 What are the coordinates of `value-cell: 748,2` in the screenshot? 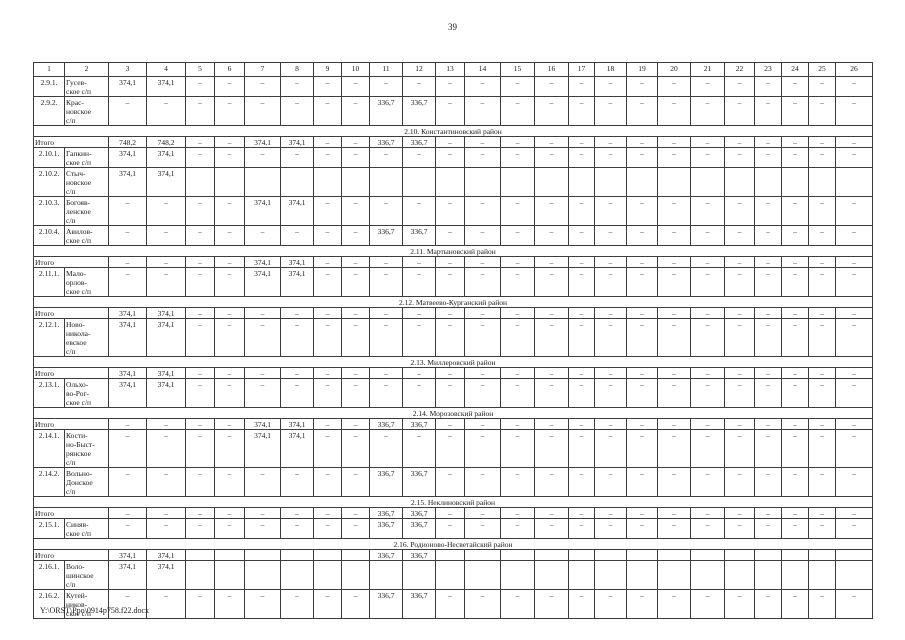 It's located at (127, 142).